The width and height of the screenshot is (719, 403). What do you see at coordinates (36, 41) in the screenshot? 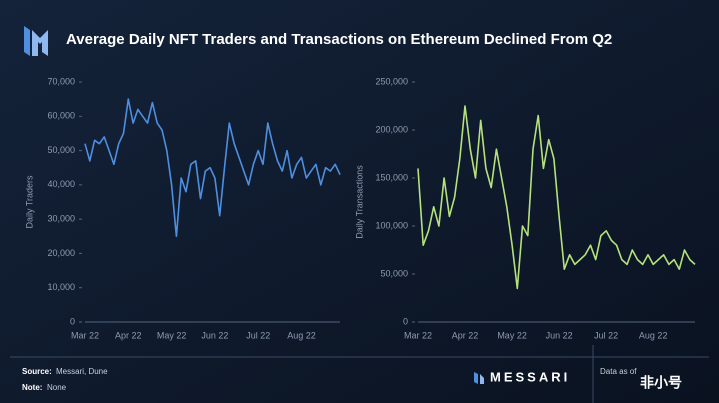
I see `logo` at bounding box center [36, 41].